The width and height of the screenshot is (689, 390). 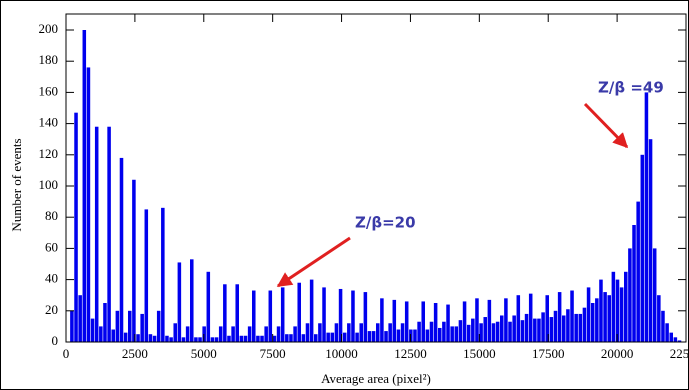 I want to click on y-tick-label: 0, so click(x=55, y=340).